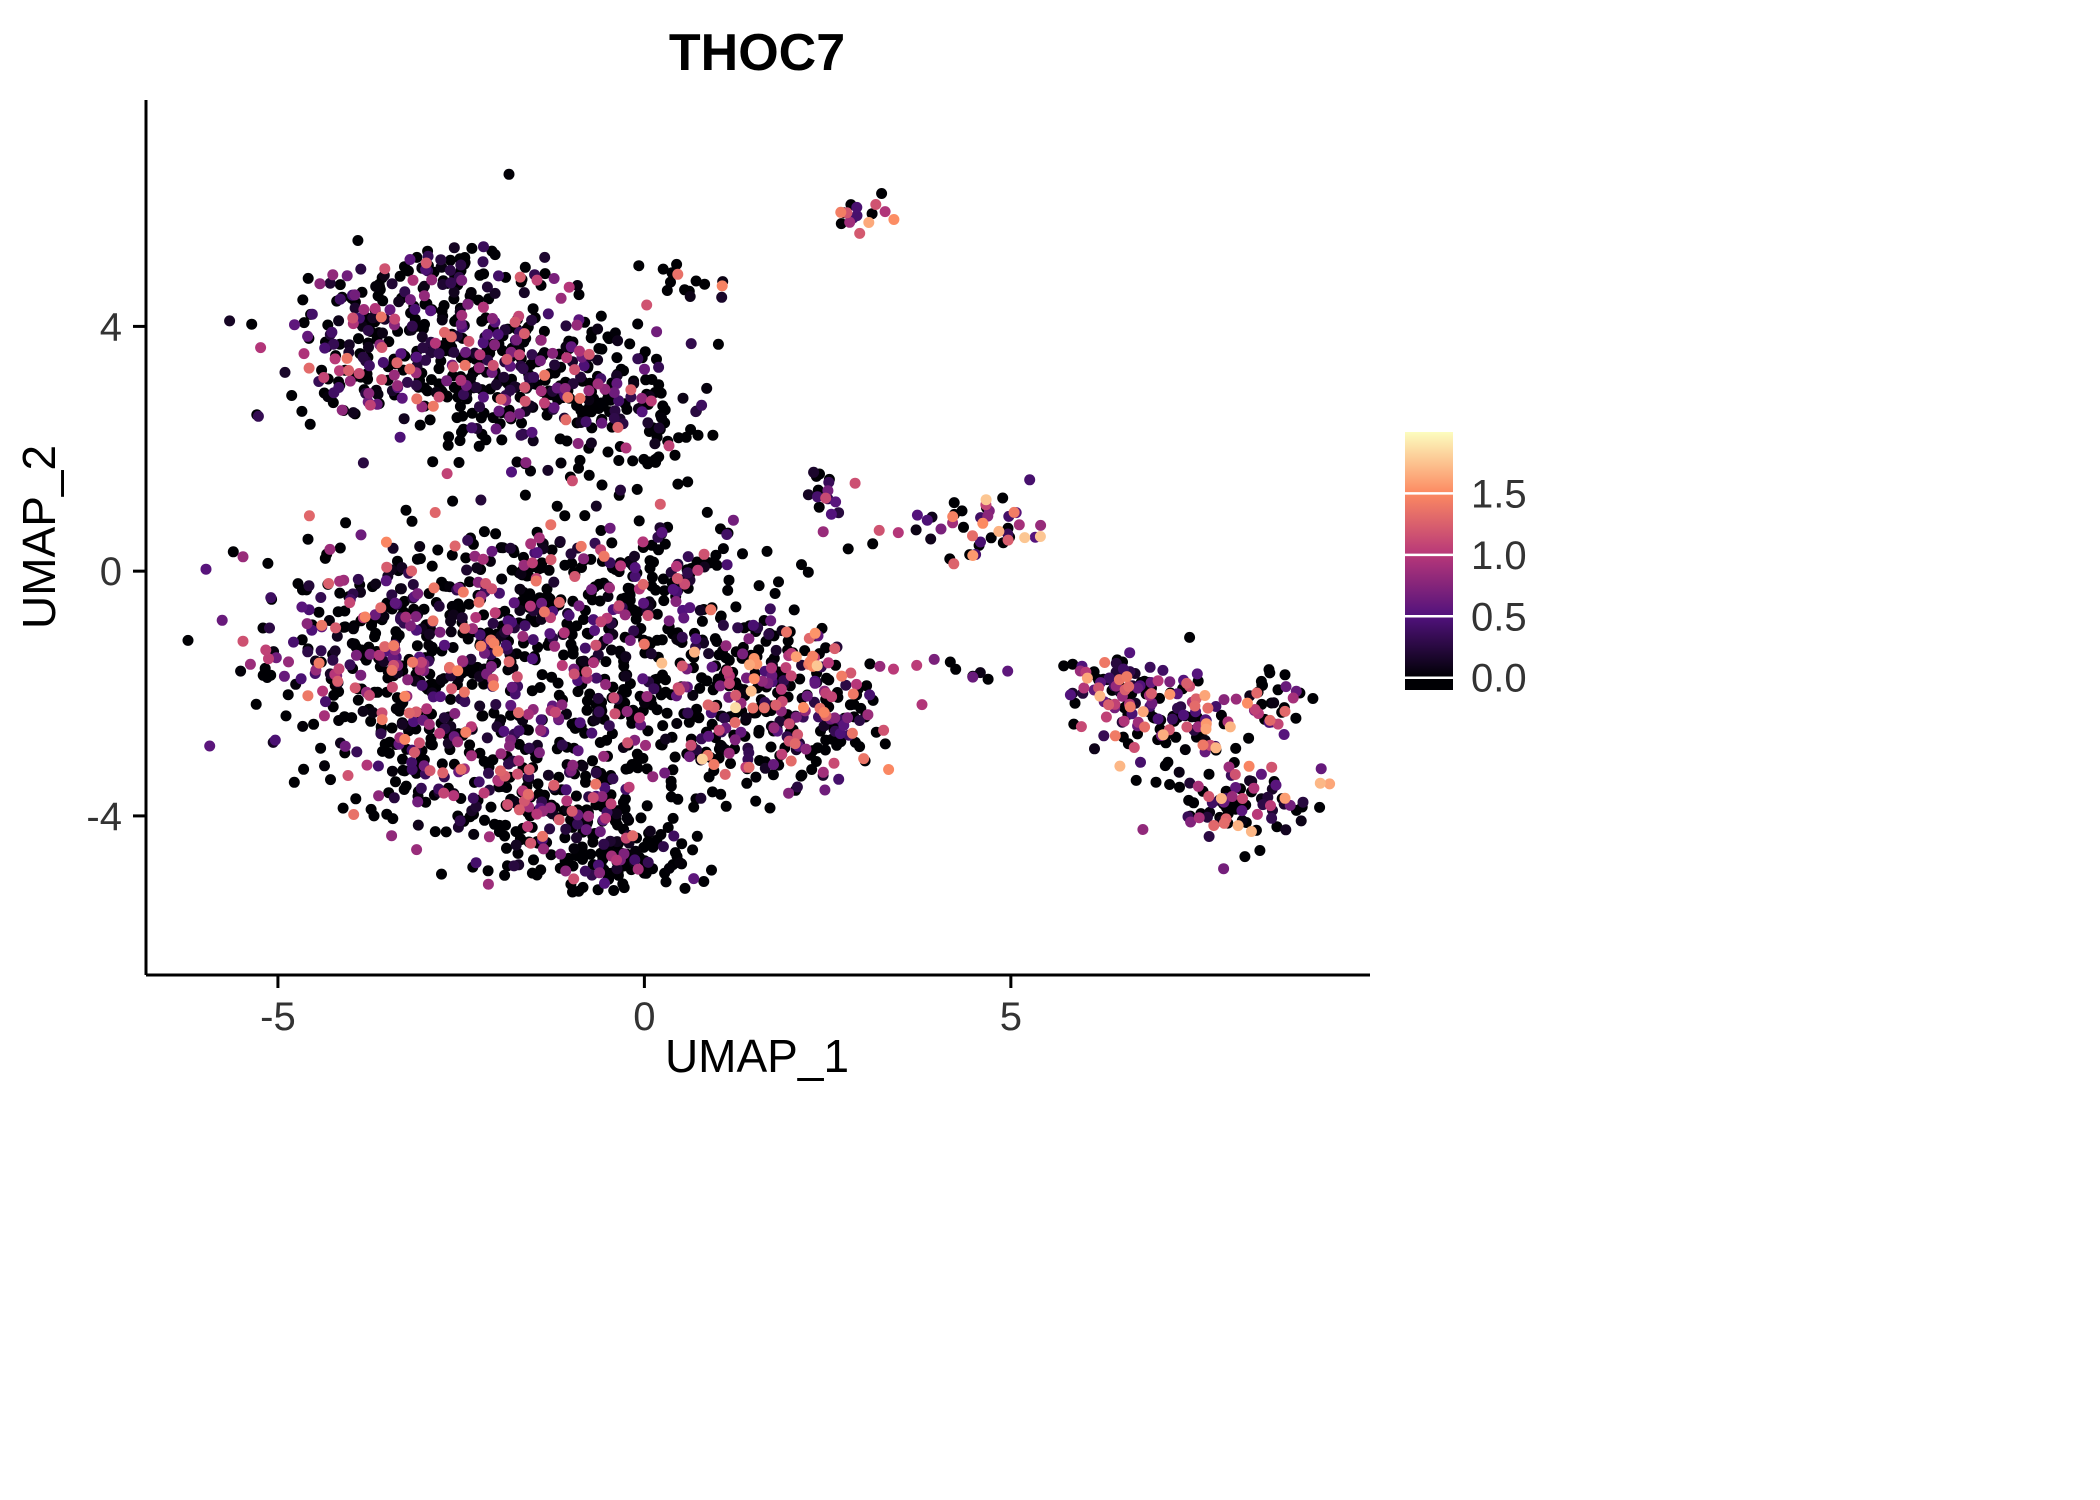  I want to click on colorbar-legend: 0.0 0.5 1.0 1.5, so click(1466, 566).